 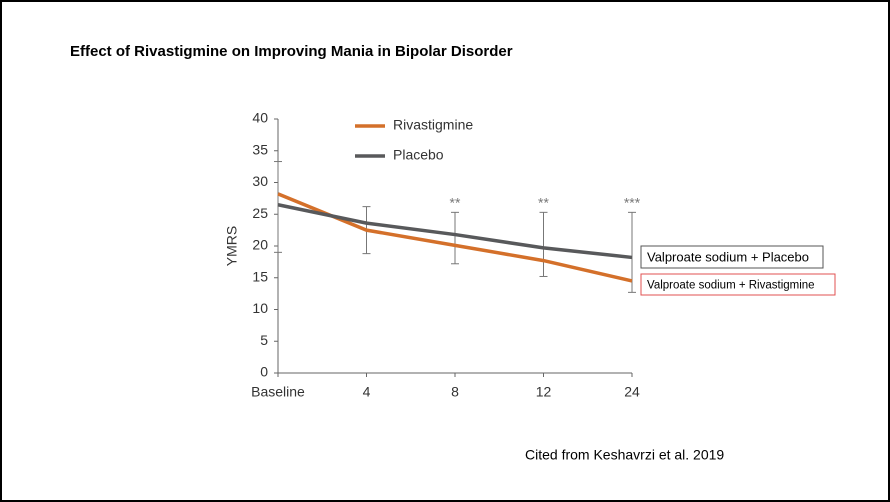 What do you see at coordinates (728, 256) in the screenshot?
I see `annotation-text: Valproate sodium + Placebo` at bounding box center [728, 256].